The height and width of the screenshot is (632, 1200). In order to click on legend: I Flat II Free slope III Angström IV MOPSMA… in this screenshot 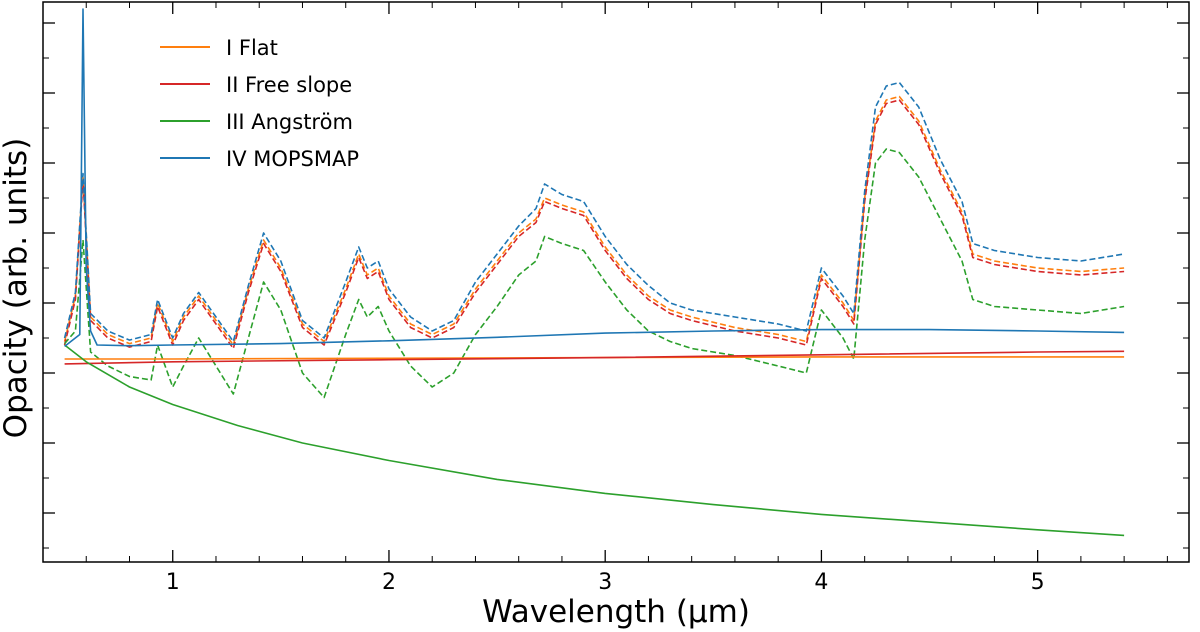, I will do `click(259, 103)`.